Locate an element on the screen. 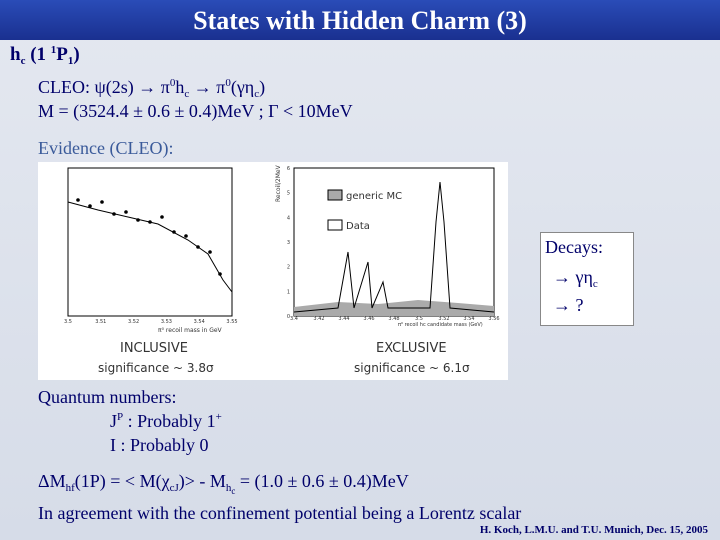 This screenshot has width=720, height=540. decays-title: Decays: is located at coordinates (574, 247).